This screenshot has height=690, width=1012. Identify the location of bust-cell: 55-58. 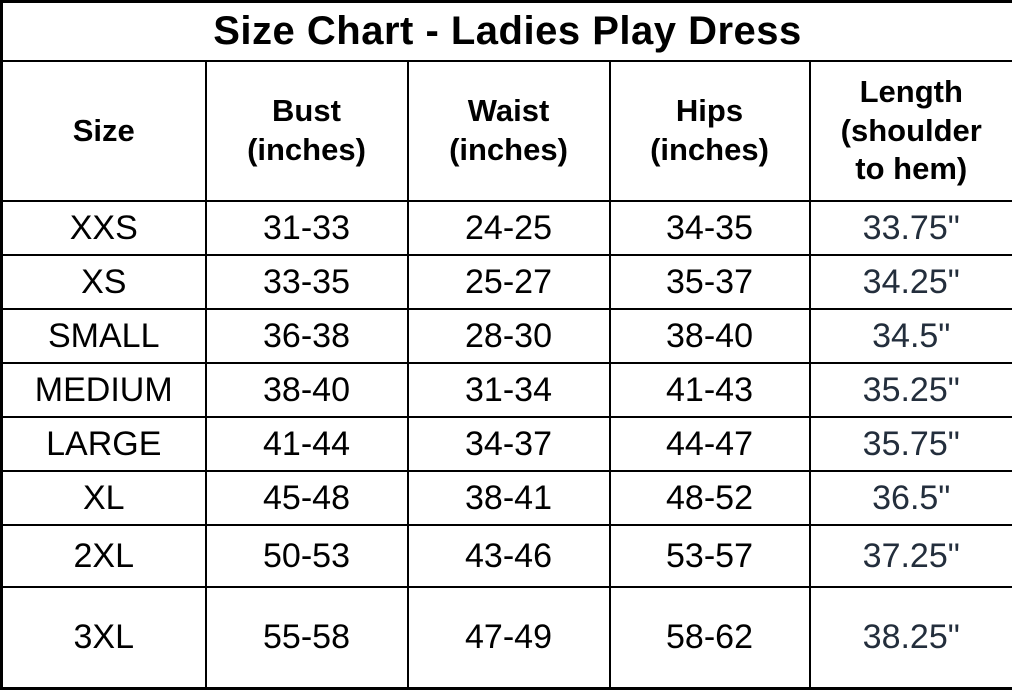
(306, 638).